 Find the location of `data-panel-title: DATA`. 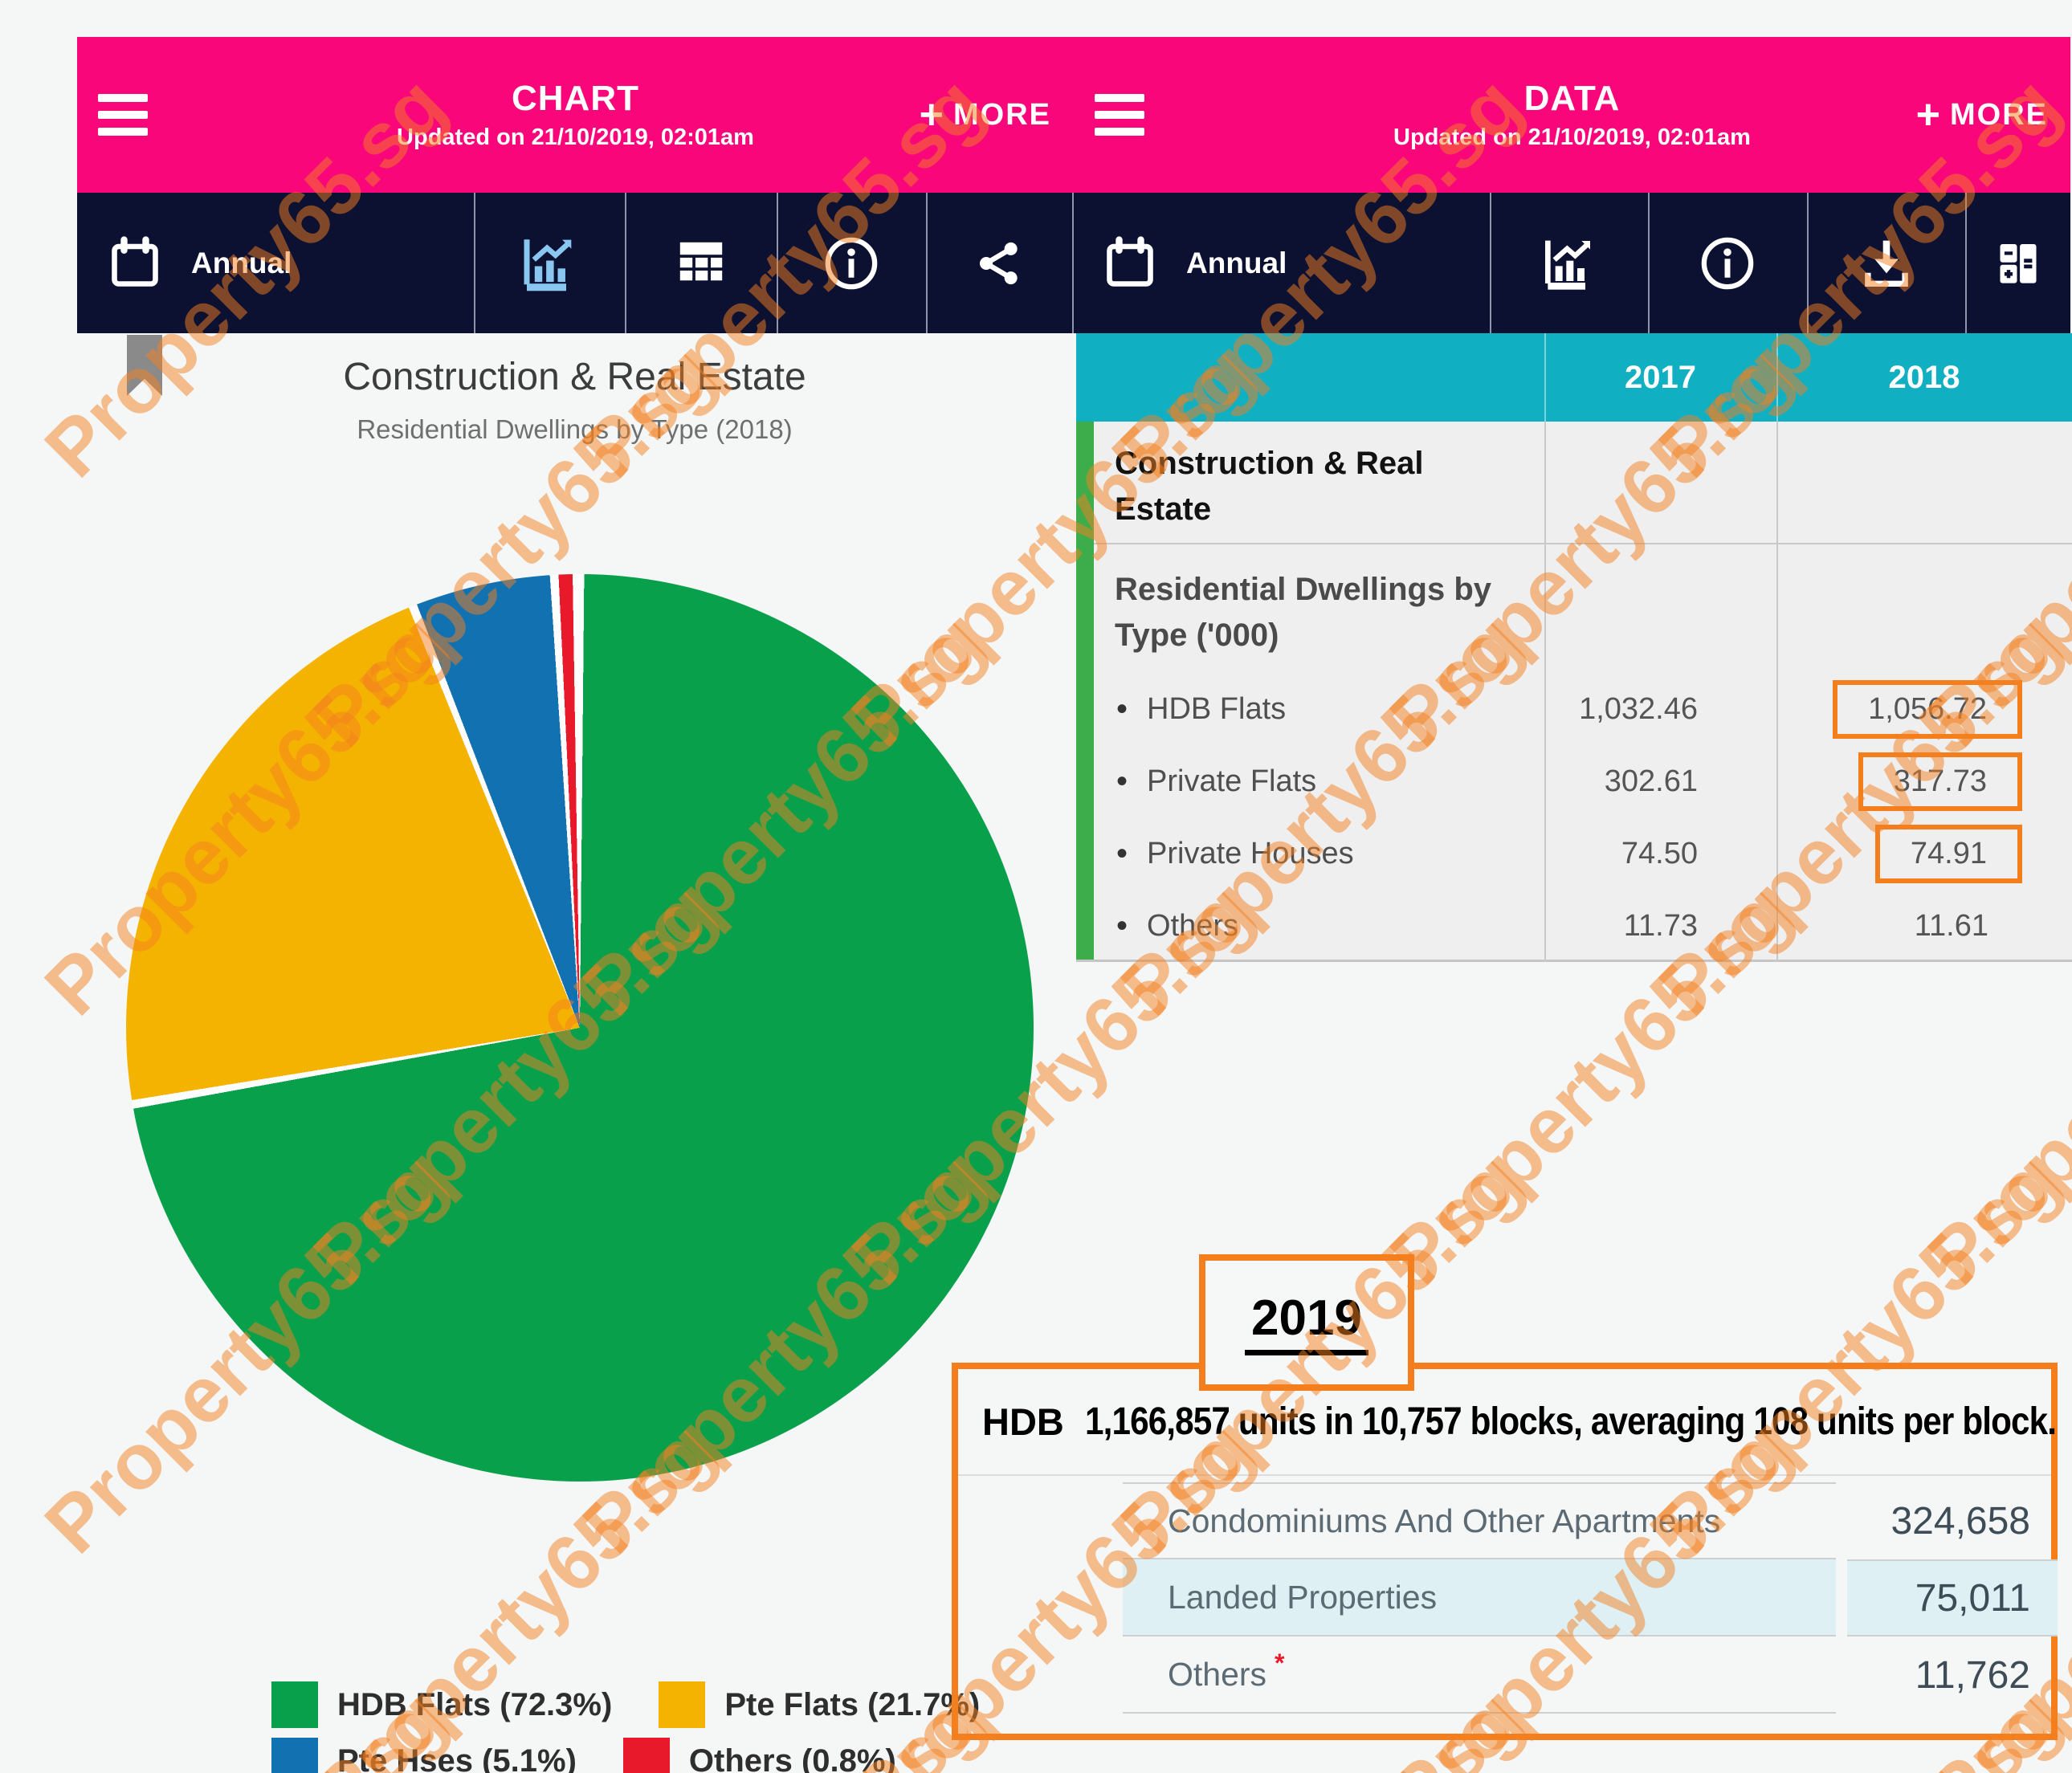

data-panel-title: DATA is located at coordinates (1572, 98).